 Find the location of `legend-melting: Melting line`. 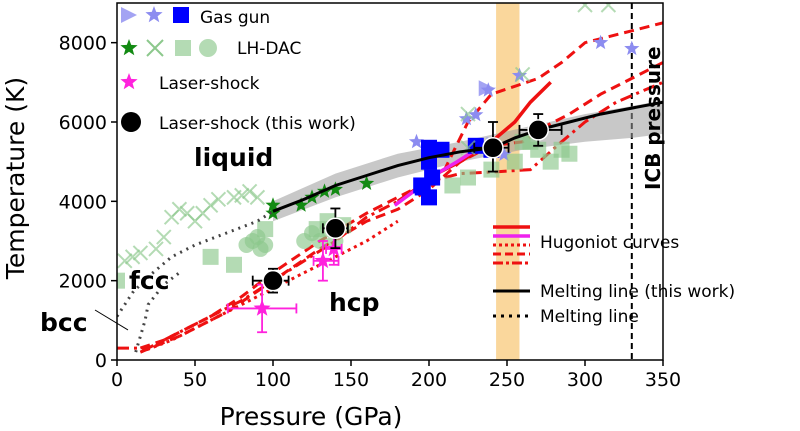

legend-melting: Melting line is located at coordinates (589, 317).